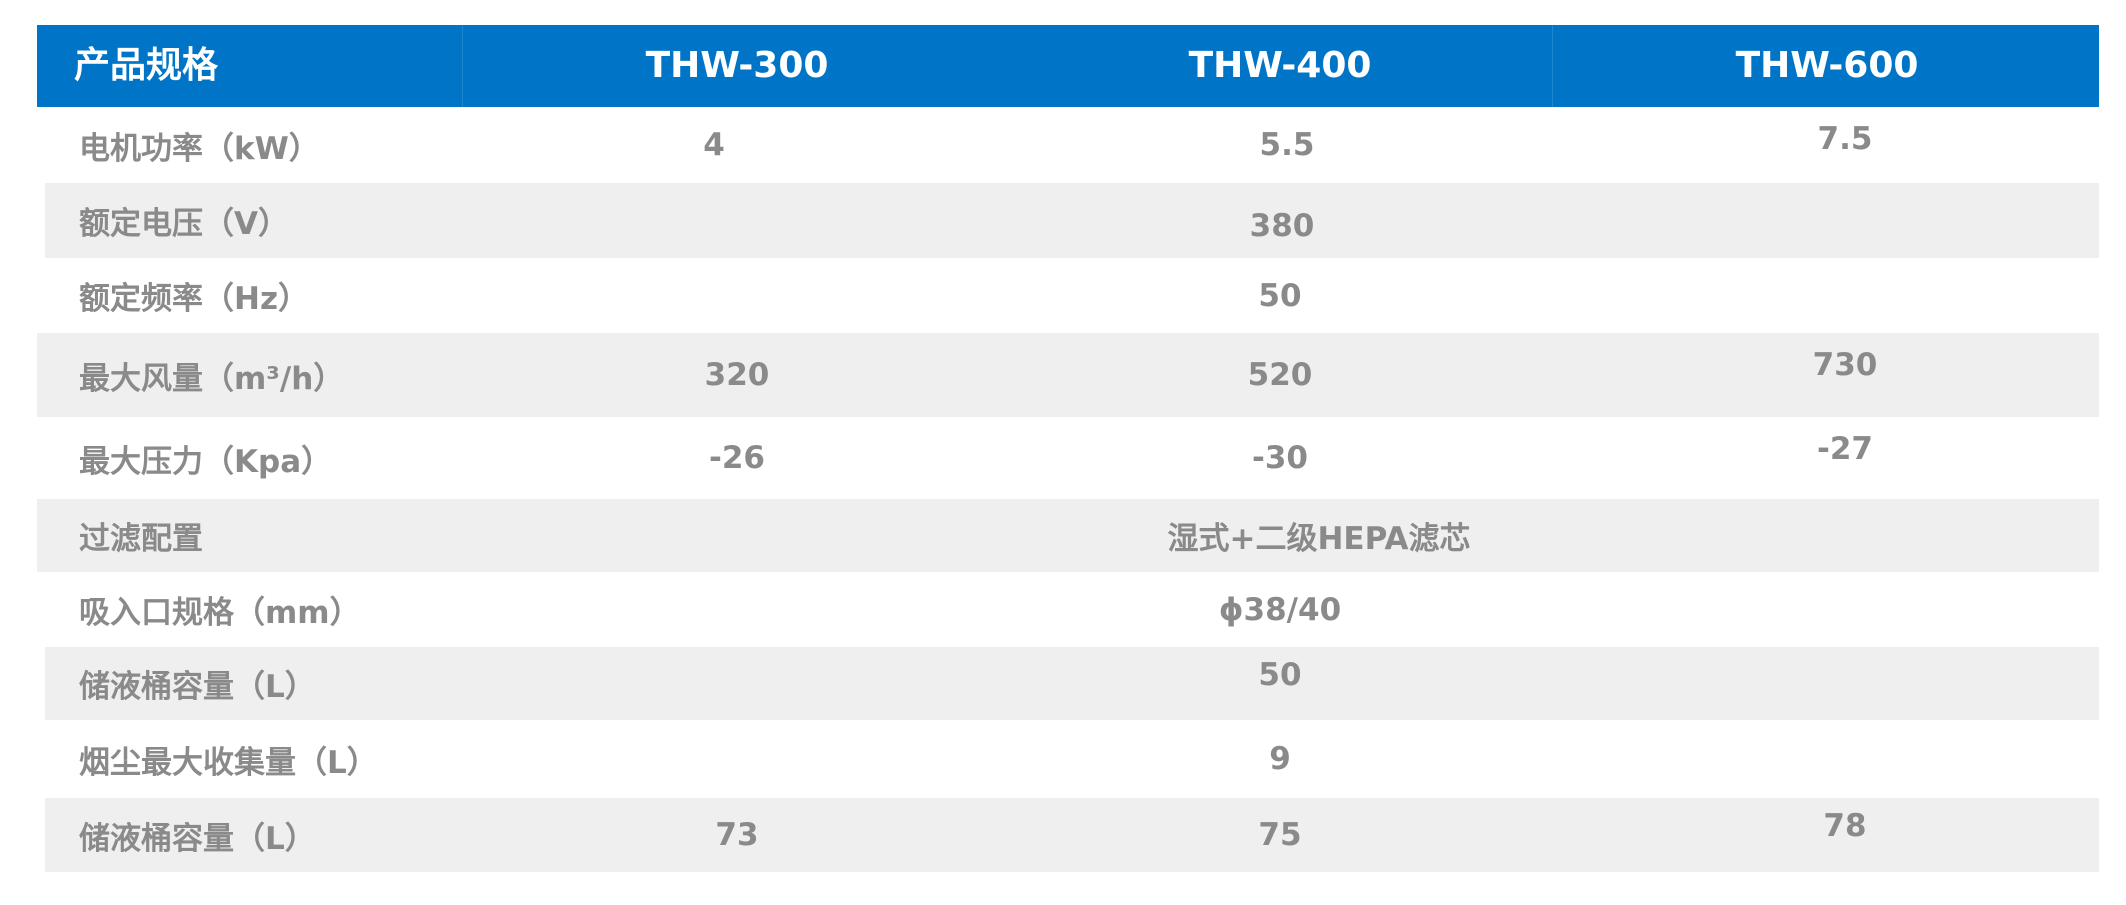  I want to click on cell-thw600: 7.5, so click(1845, 139).